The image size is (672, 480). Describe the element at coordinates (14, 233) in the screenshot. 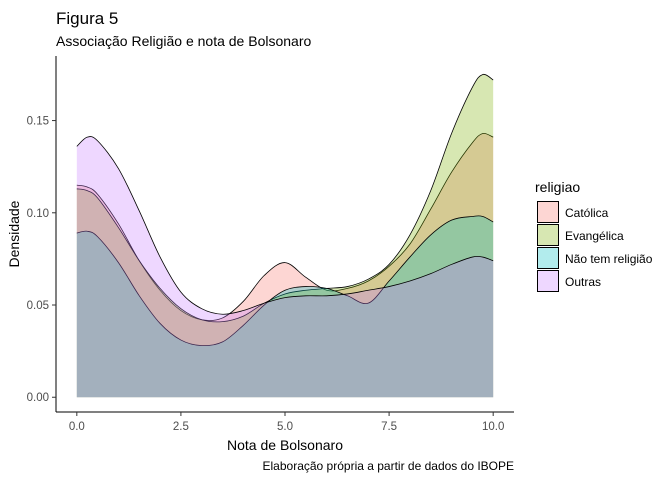

I see `y-axis-title: Densidade` at that location.